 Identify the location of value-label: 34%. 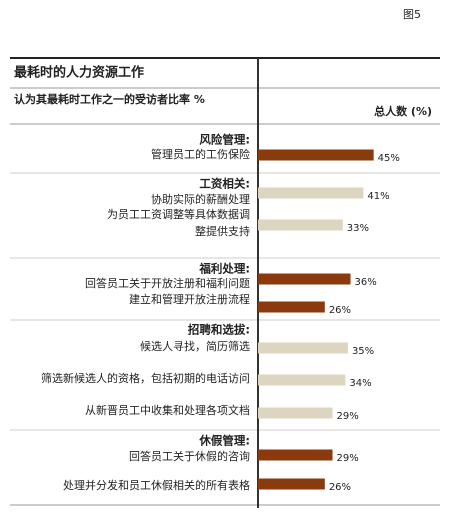
(360, 383).